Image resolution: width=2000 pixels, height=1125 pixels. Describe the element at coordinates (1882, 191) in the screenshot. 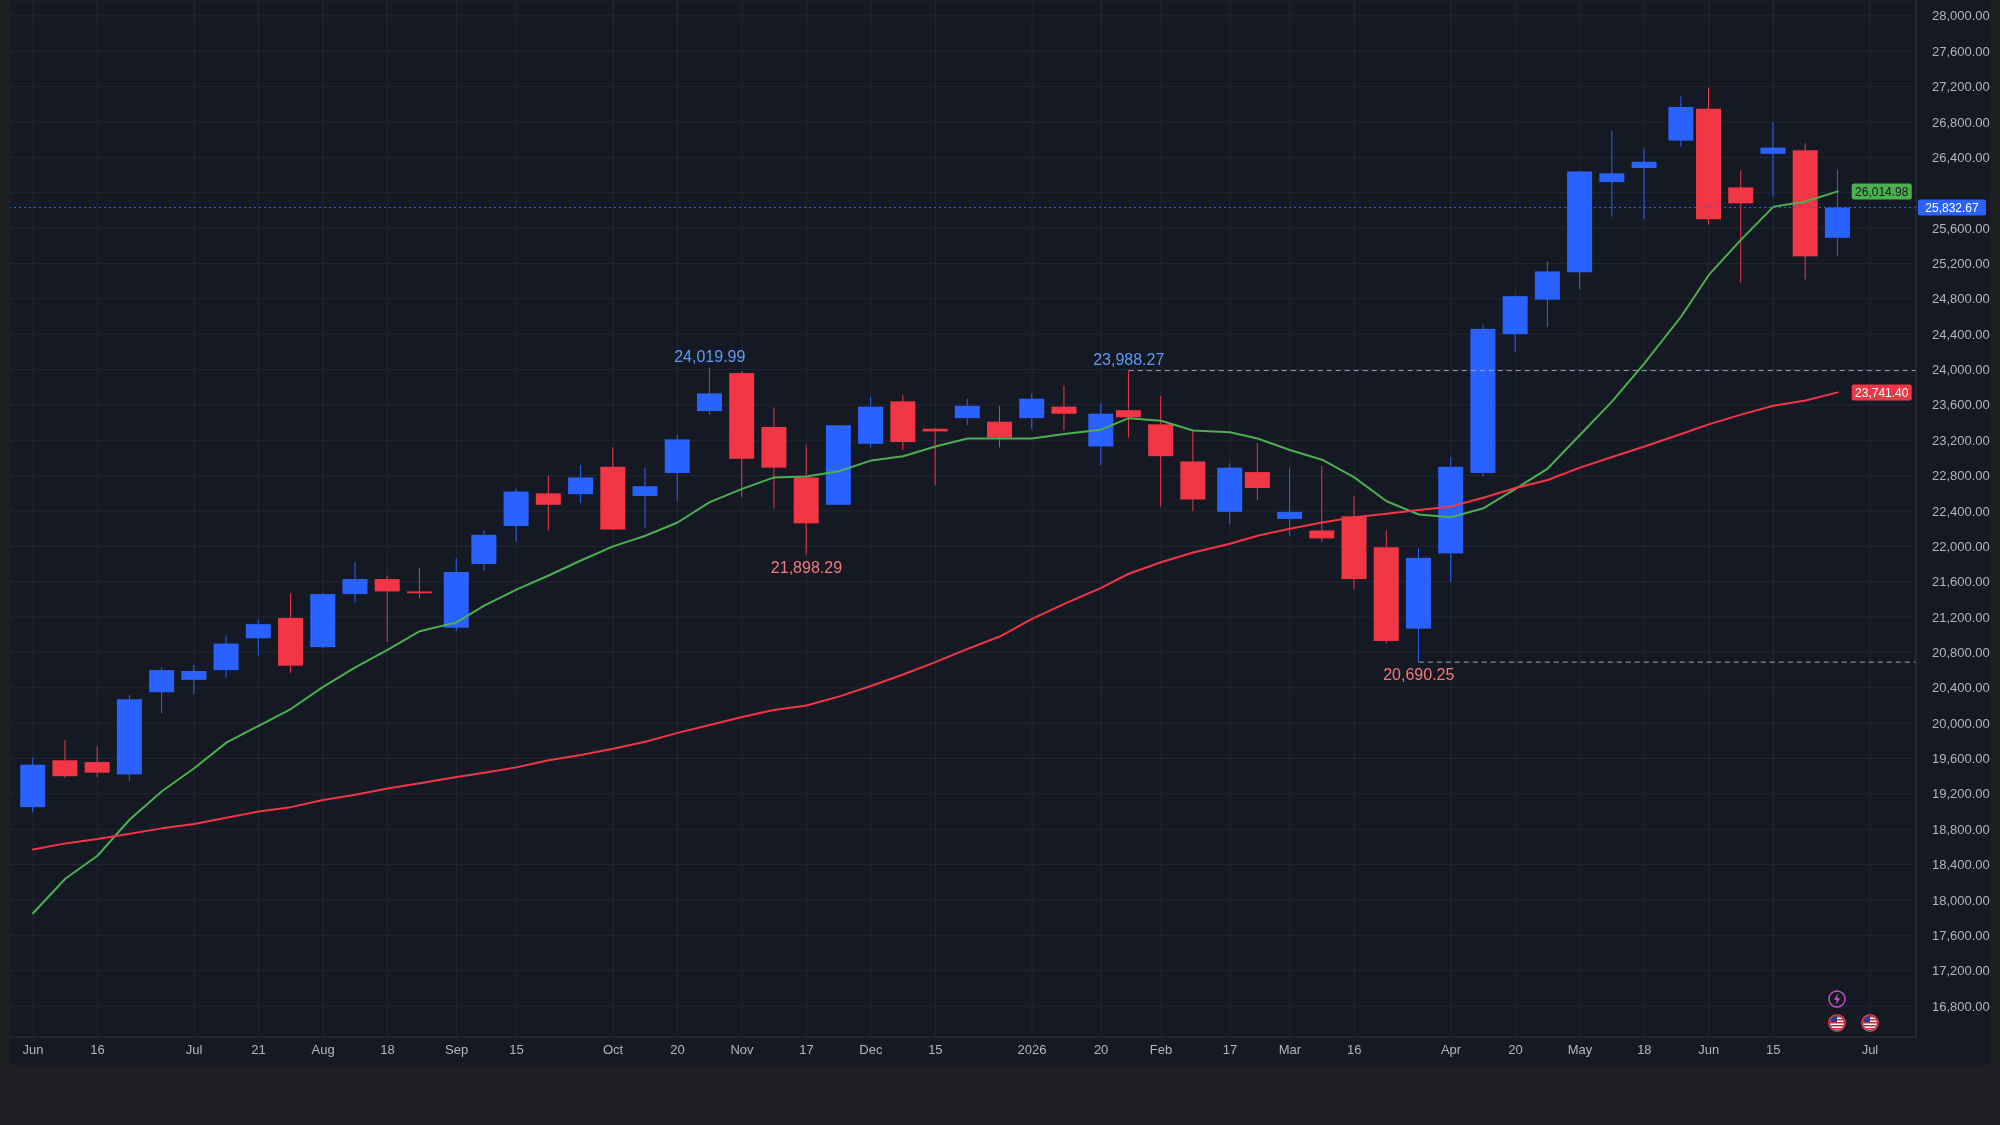

I see `data-label: 26,014.98` at that location.